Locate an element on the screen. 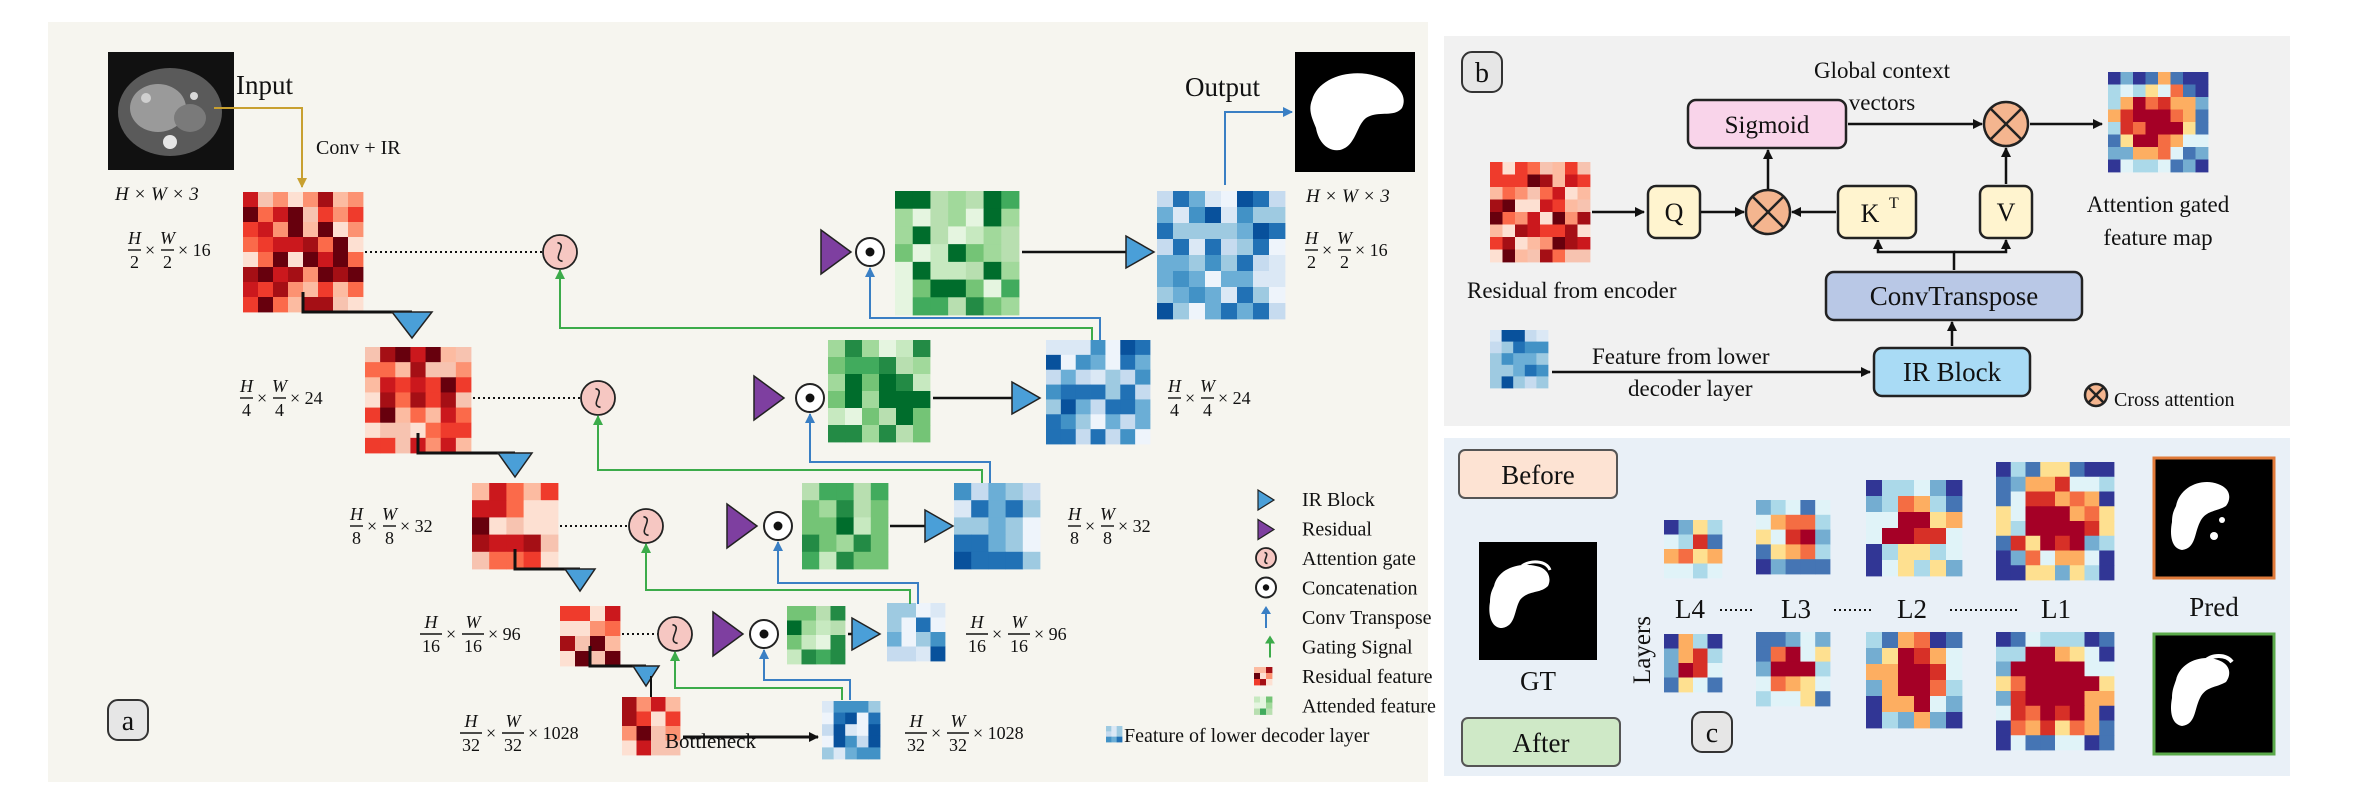 The image size is (2370, 802). dims-level-1-right: H 2 ×W 2 × 16 is located at coordinates (1346, 250).